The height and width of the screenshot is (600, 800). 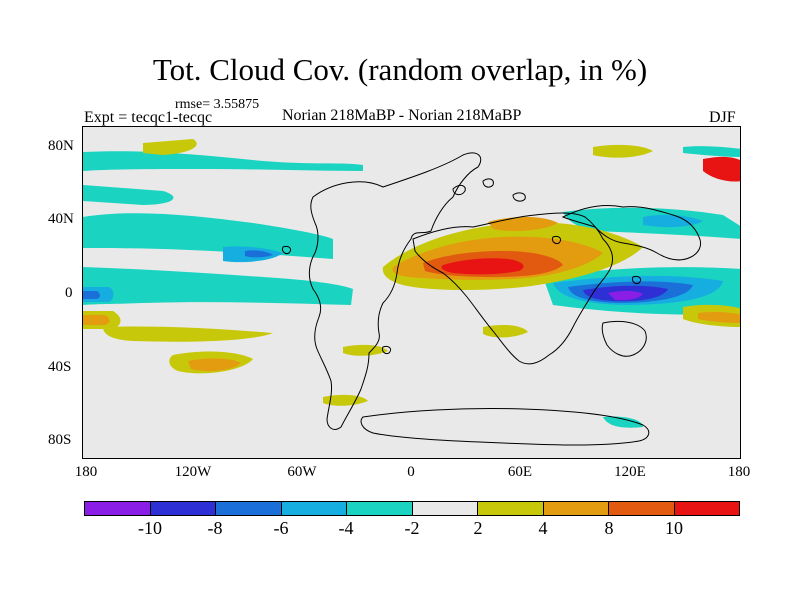 I want to click on lat-label-80n: 80N, so click(x=61, y=146).